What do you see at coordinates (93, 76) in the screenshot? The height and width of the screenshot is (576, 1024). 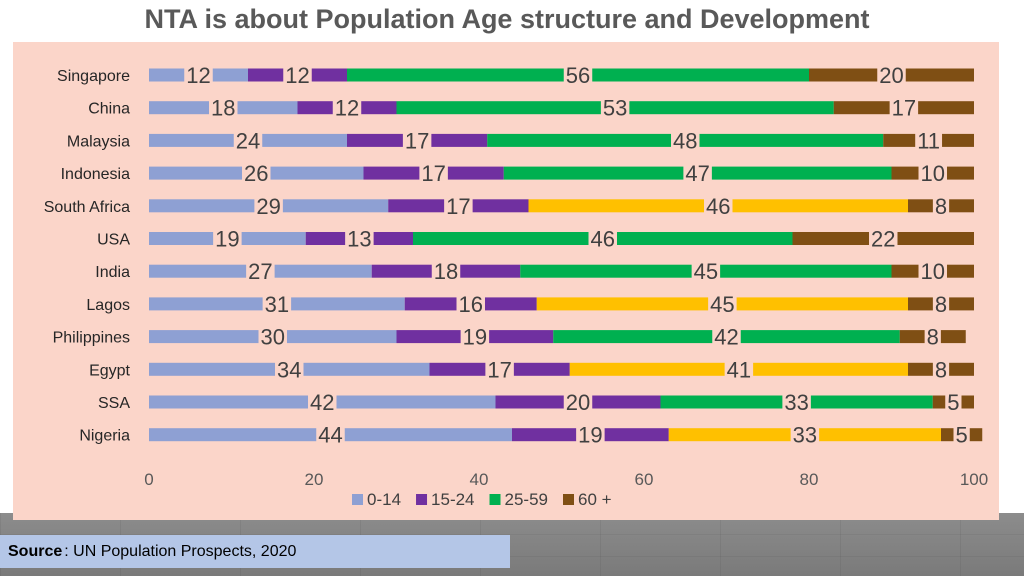 I see `category-label: Singapore` at bounding box center [93, 76].